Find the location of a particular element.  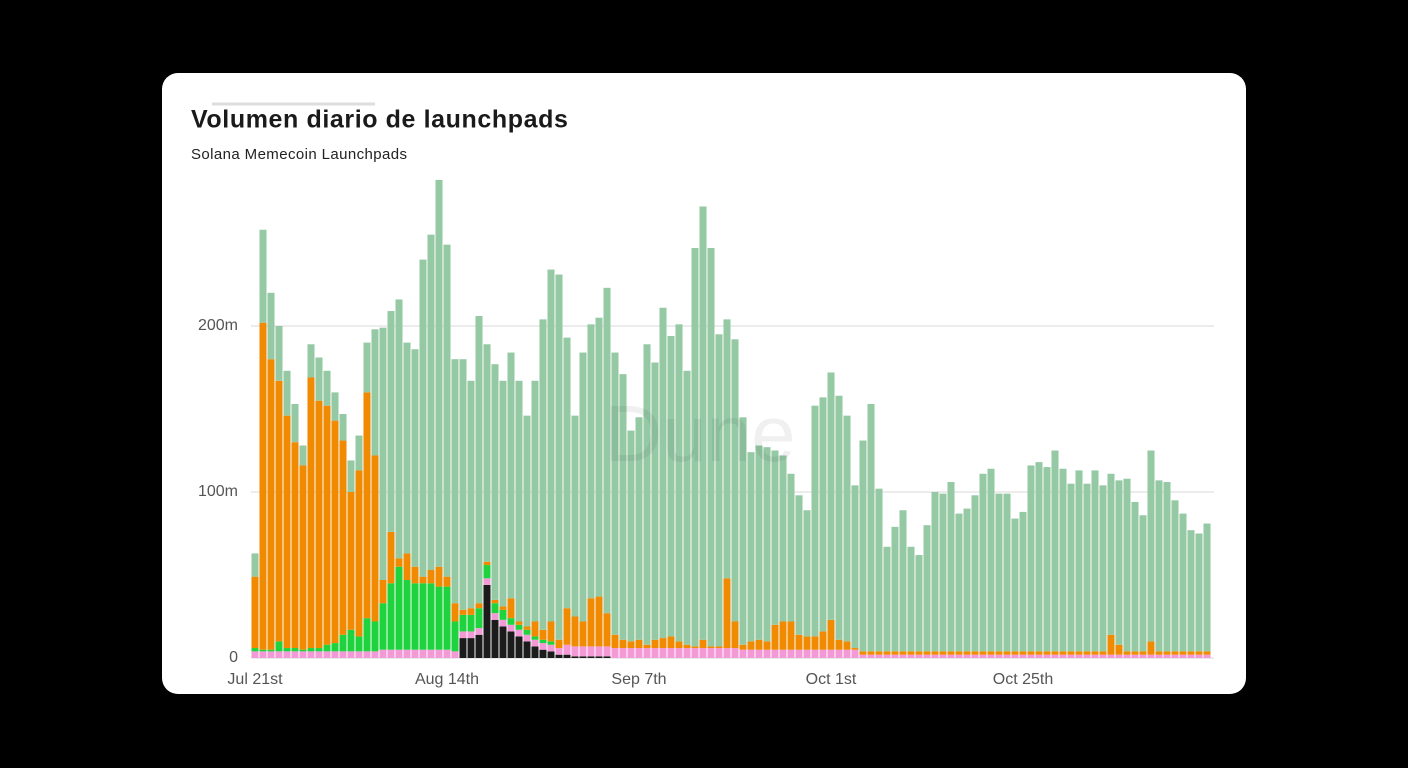

y-tick-label: 200m is located at coordinates (218, 325).